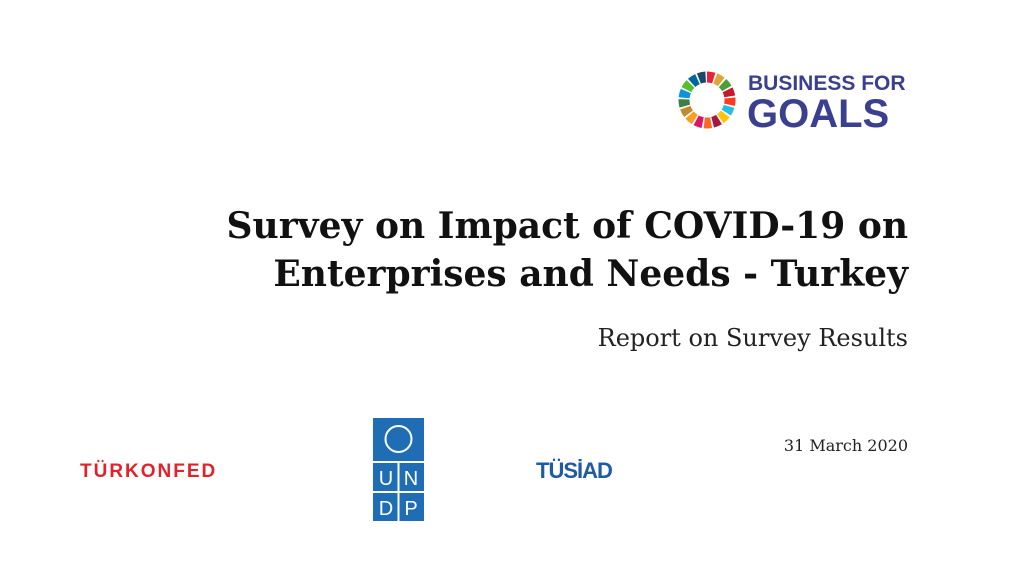  What do you see at coordinates (574, 470) in the screenshot?
I see `tusiad-logo: TÜSİAD` at bounding box center [574, 470].